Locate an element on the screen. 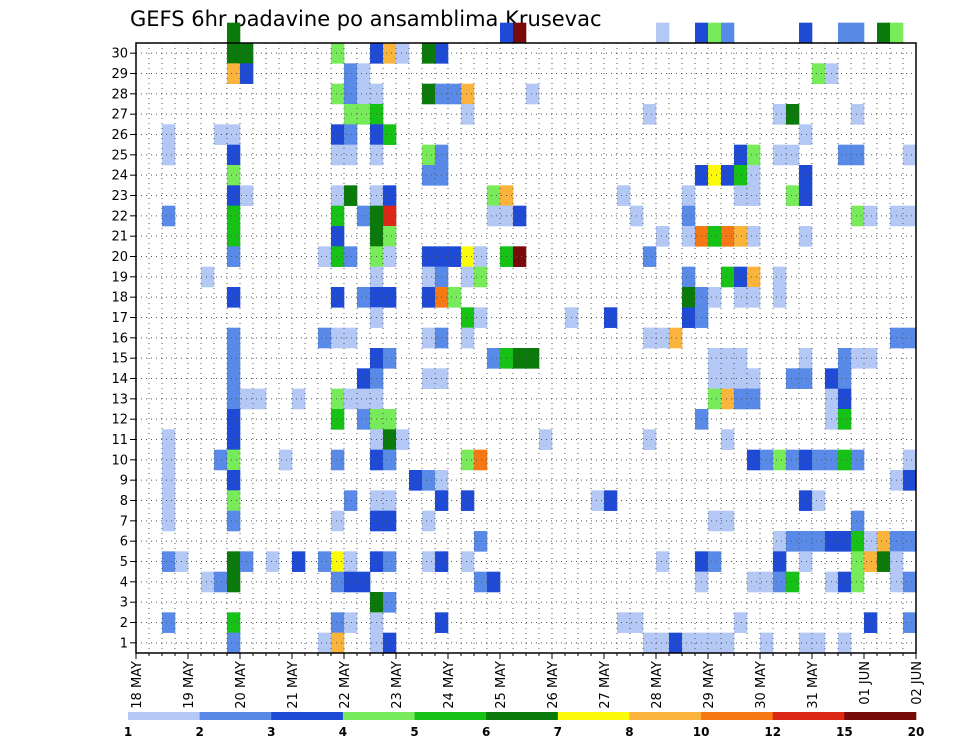  colorbar: 1 2 3 4 5 6 7 8 10 12 15 20 is located at coordinates (524, 725).